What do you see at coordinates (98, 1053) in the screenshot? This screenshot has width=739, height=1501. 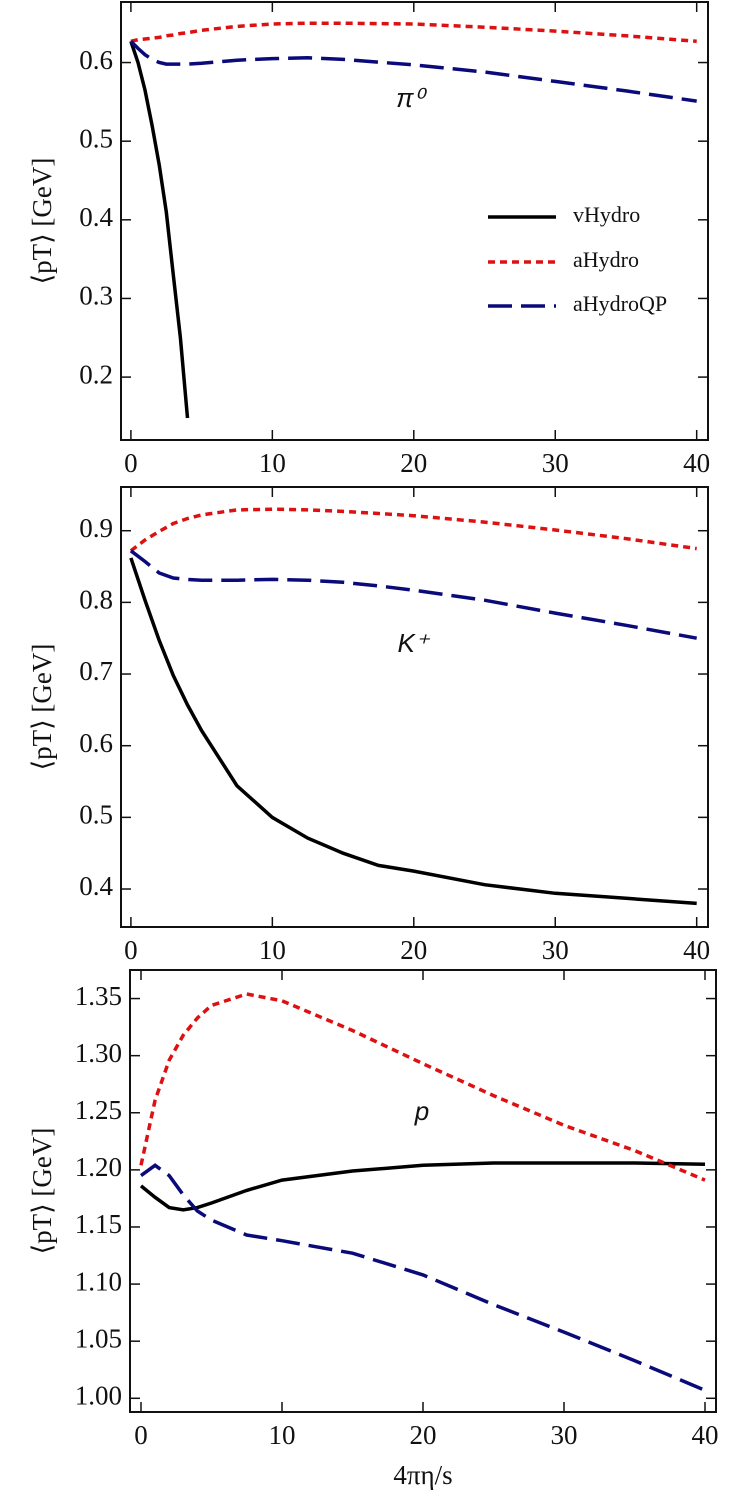 I see `y-tick-label: 1.30` at bounding box center [98, 1053].